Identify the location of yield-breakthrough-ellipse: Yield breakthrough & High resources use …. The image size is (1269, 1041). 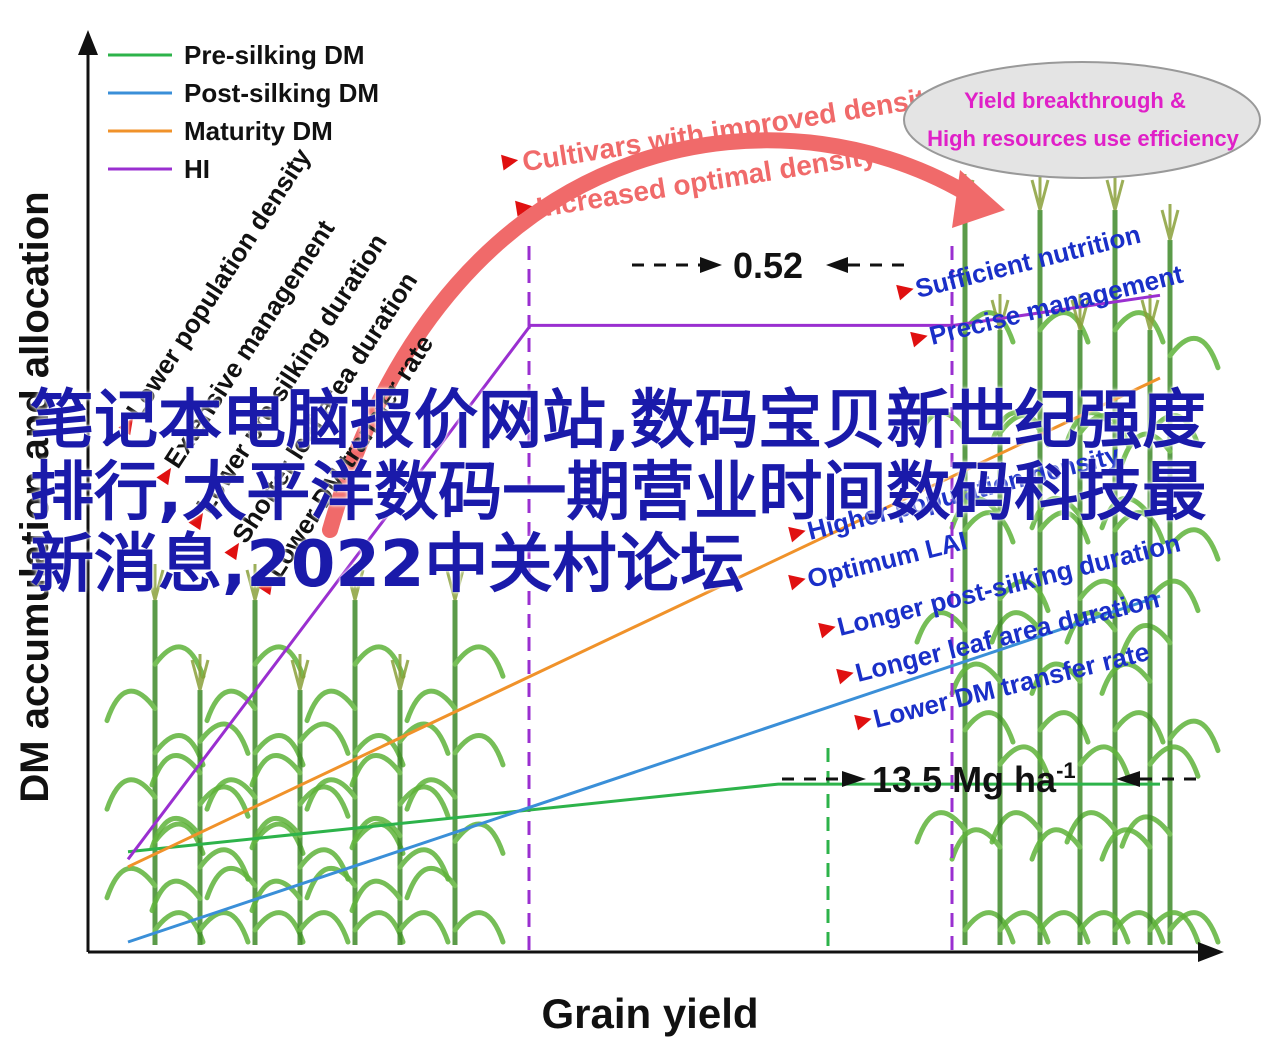
(1082, 120).